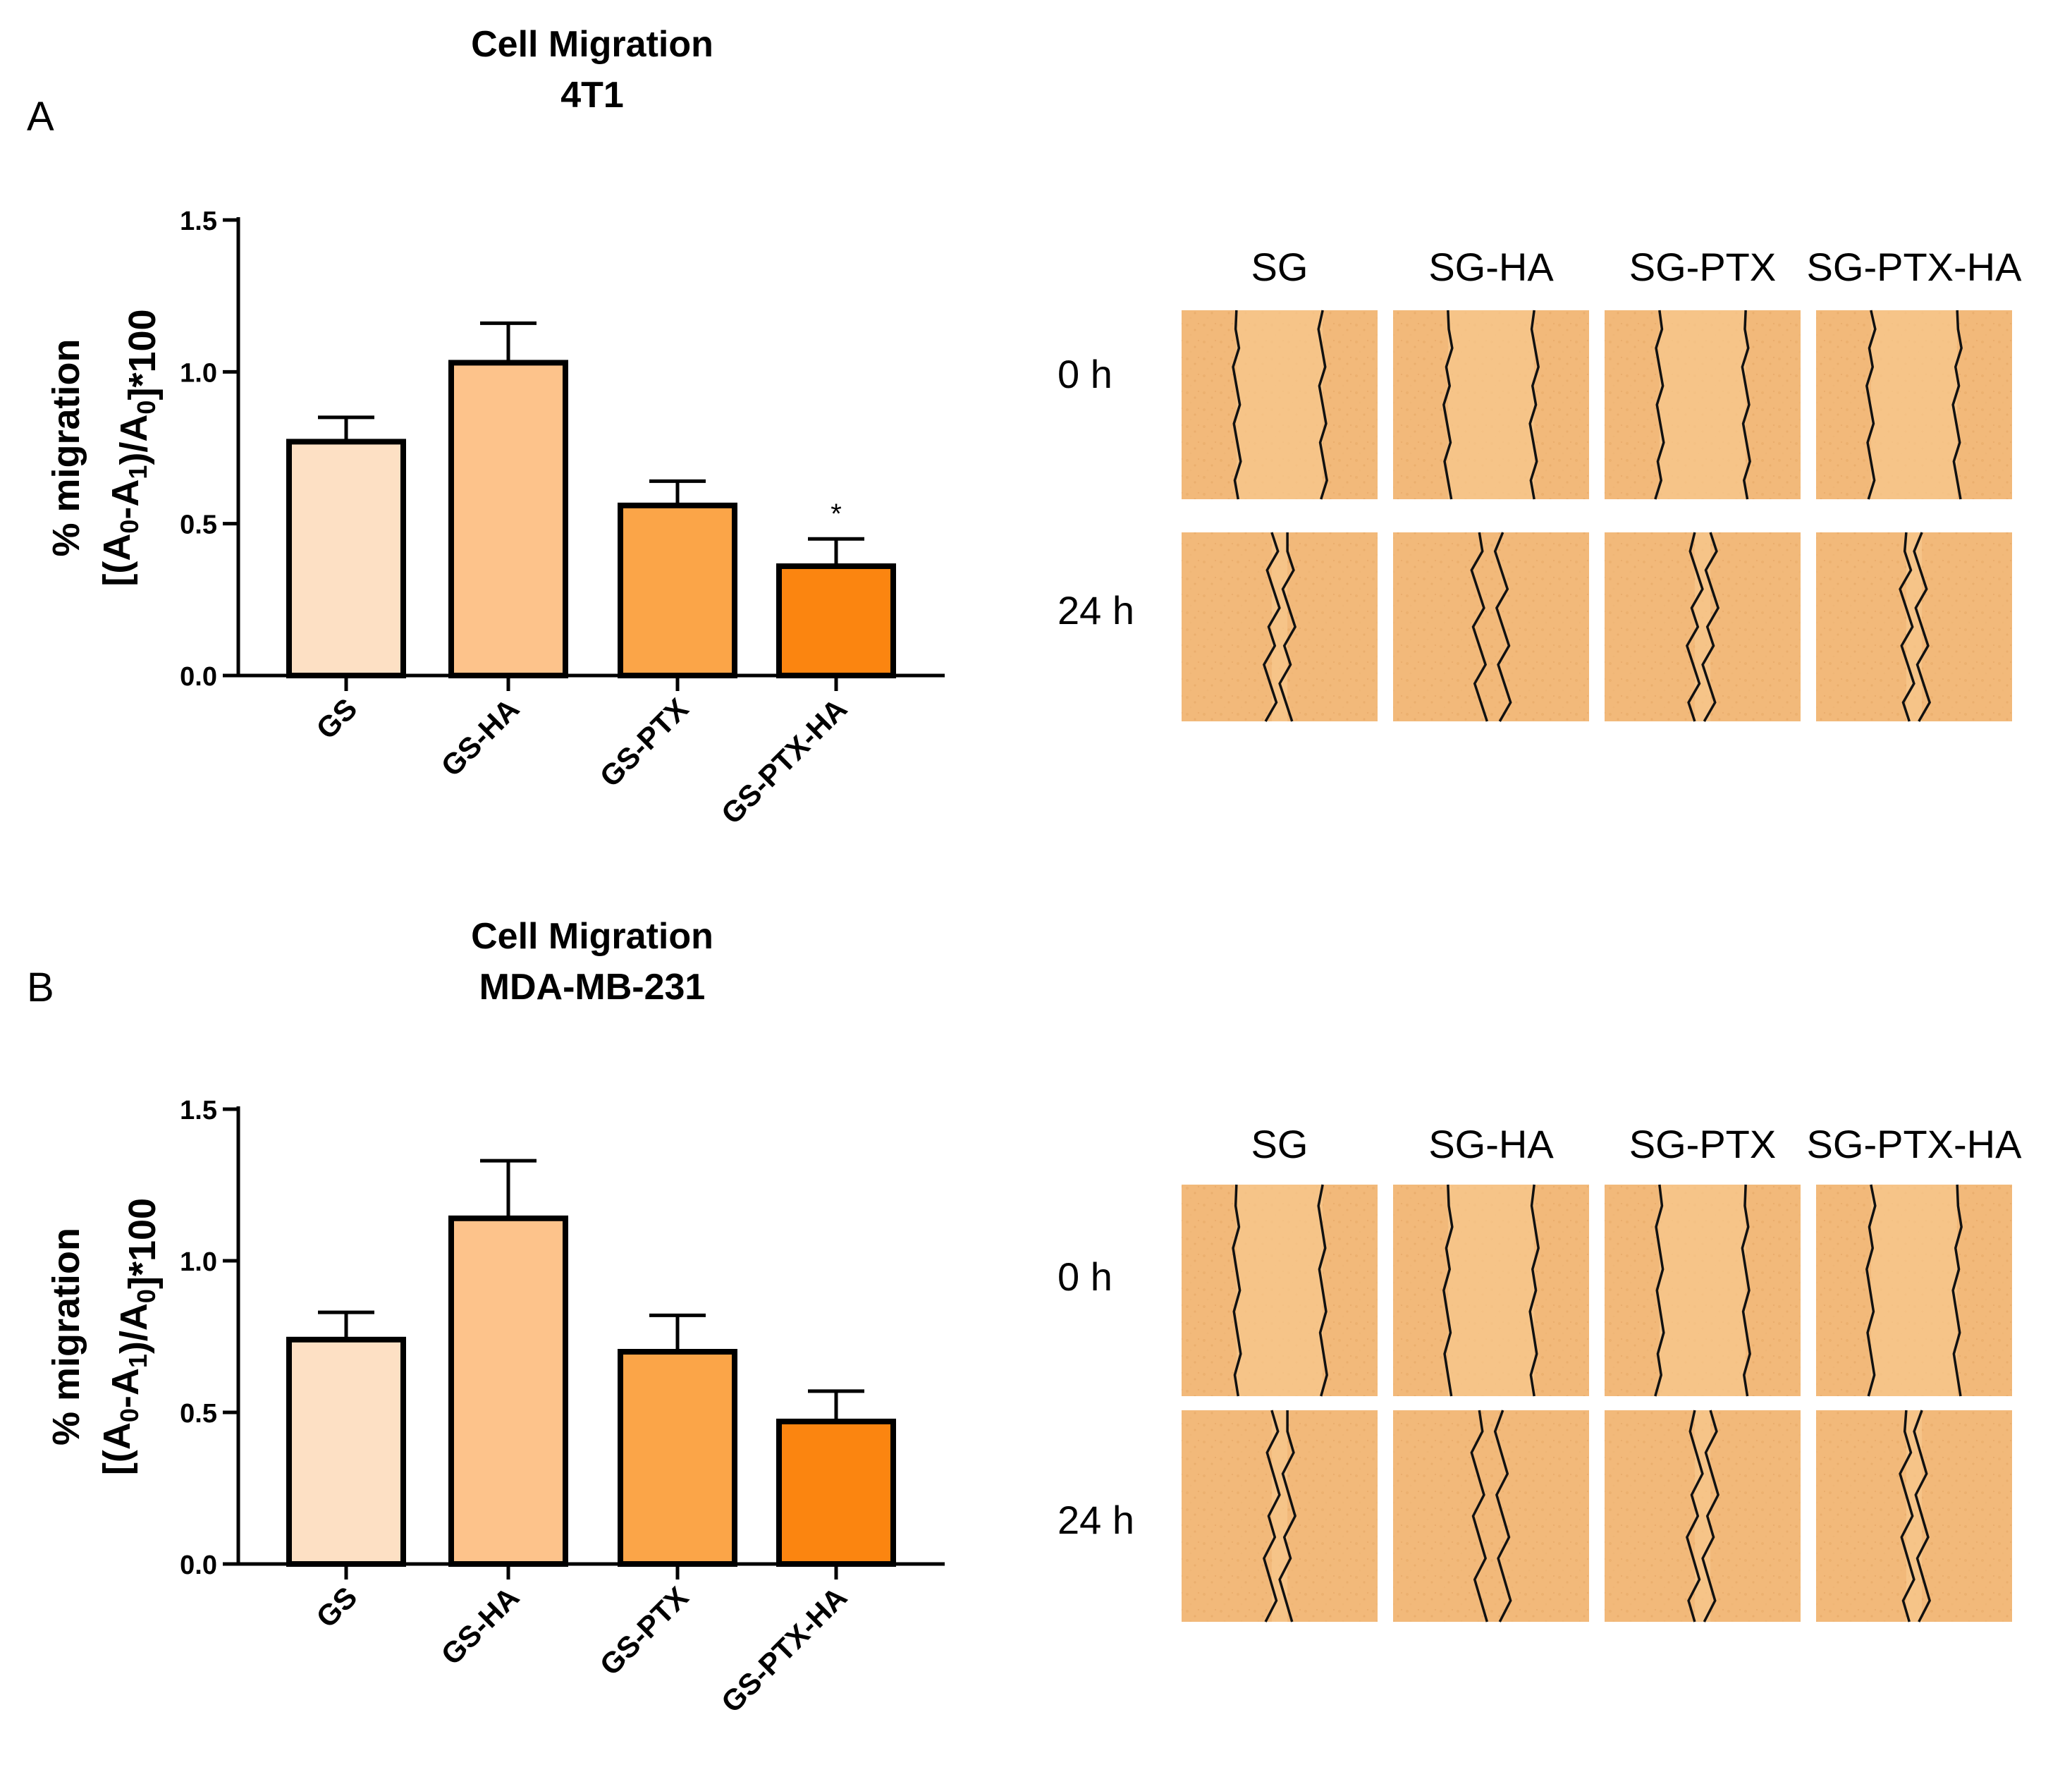 This screenshot has height=1772, width=2072. Describe the element at coordinates (40, 987) in the screenshot. I see `panel-letter: B` at that location.